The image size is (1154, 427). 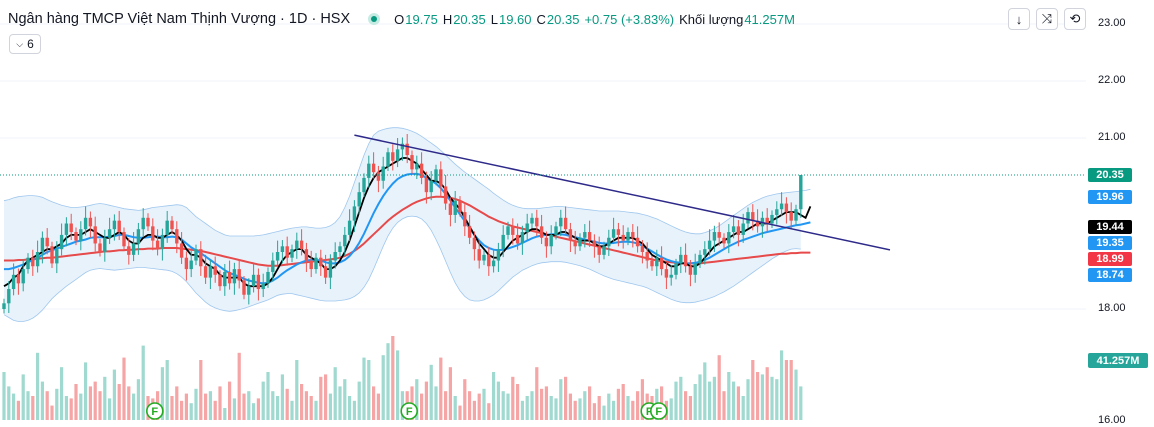 I want to click on axis-tick-label: 23.00, so click(x=1112, y=23).